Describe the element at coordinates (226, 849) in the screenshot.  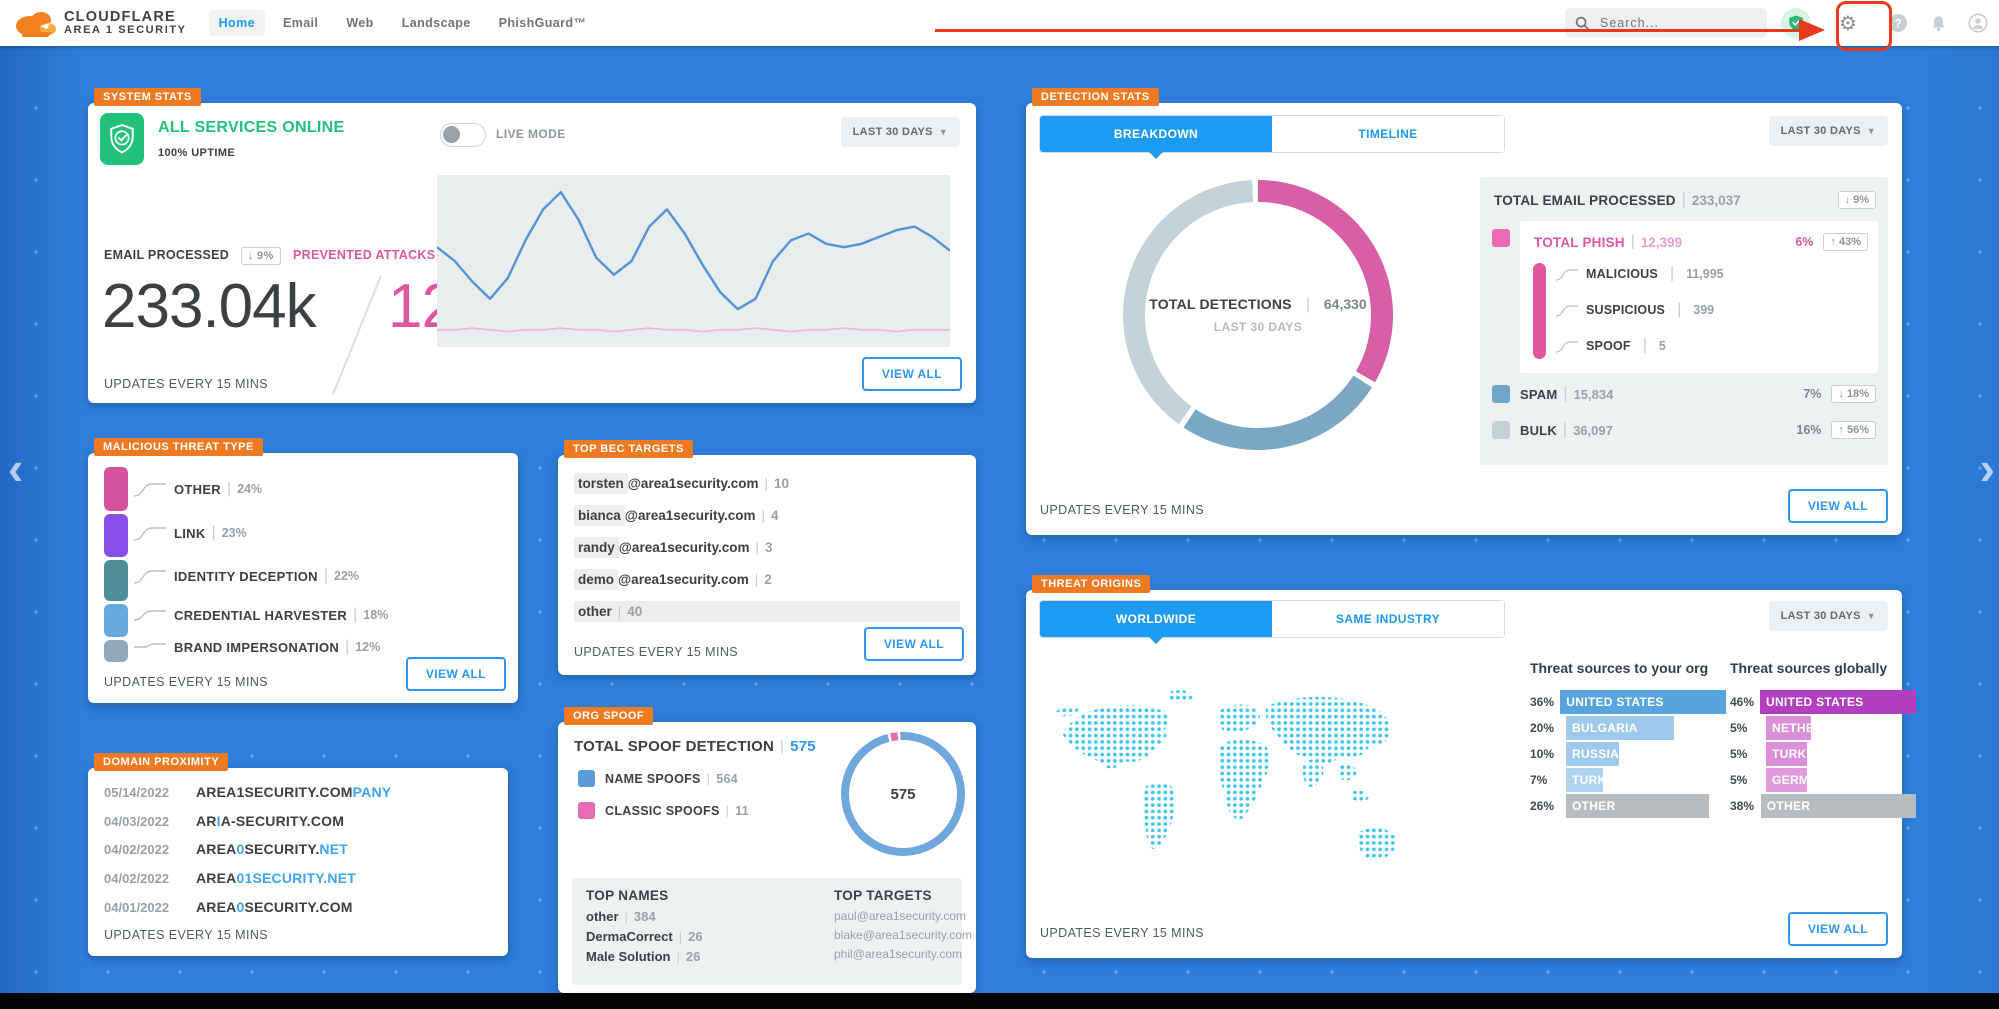
I see `domain-row: 04/02/2022 AREA0SECURITY.NET` at that location.